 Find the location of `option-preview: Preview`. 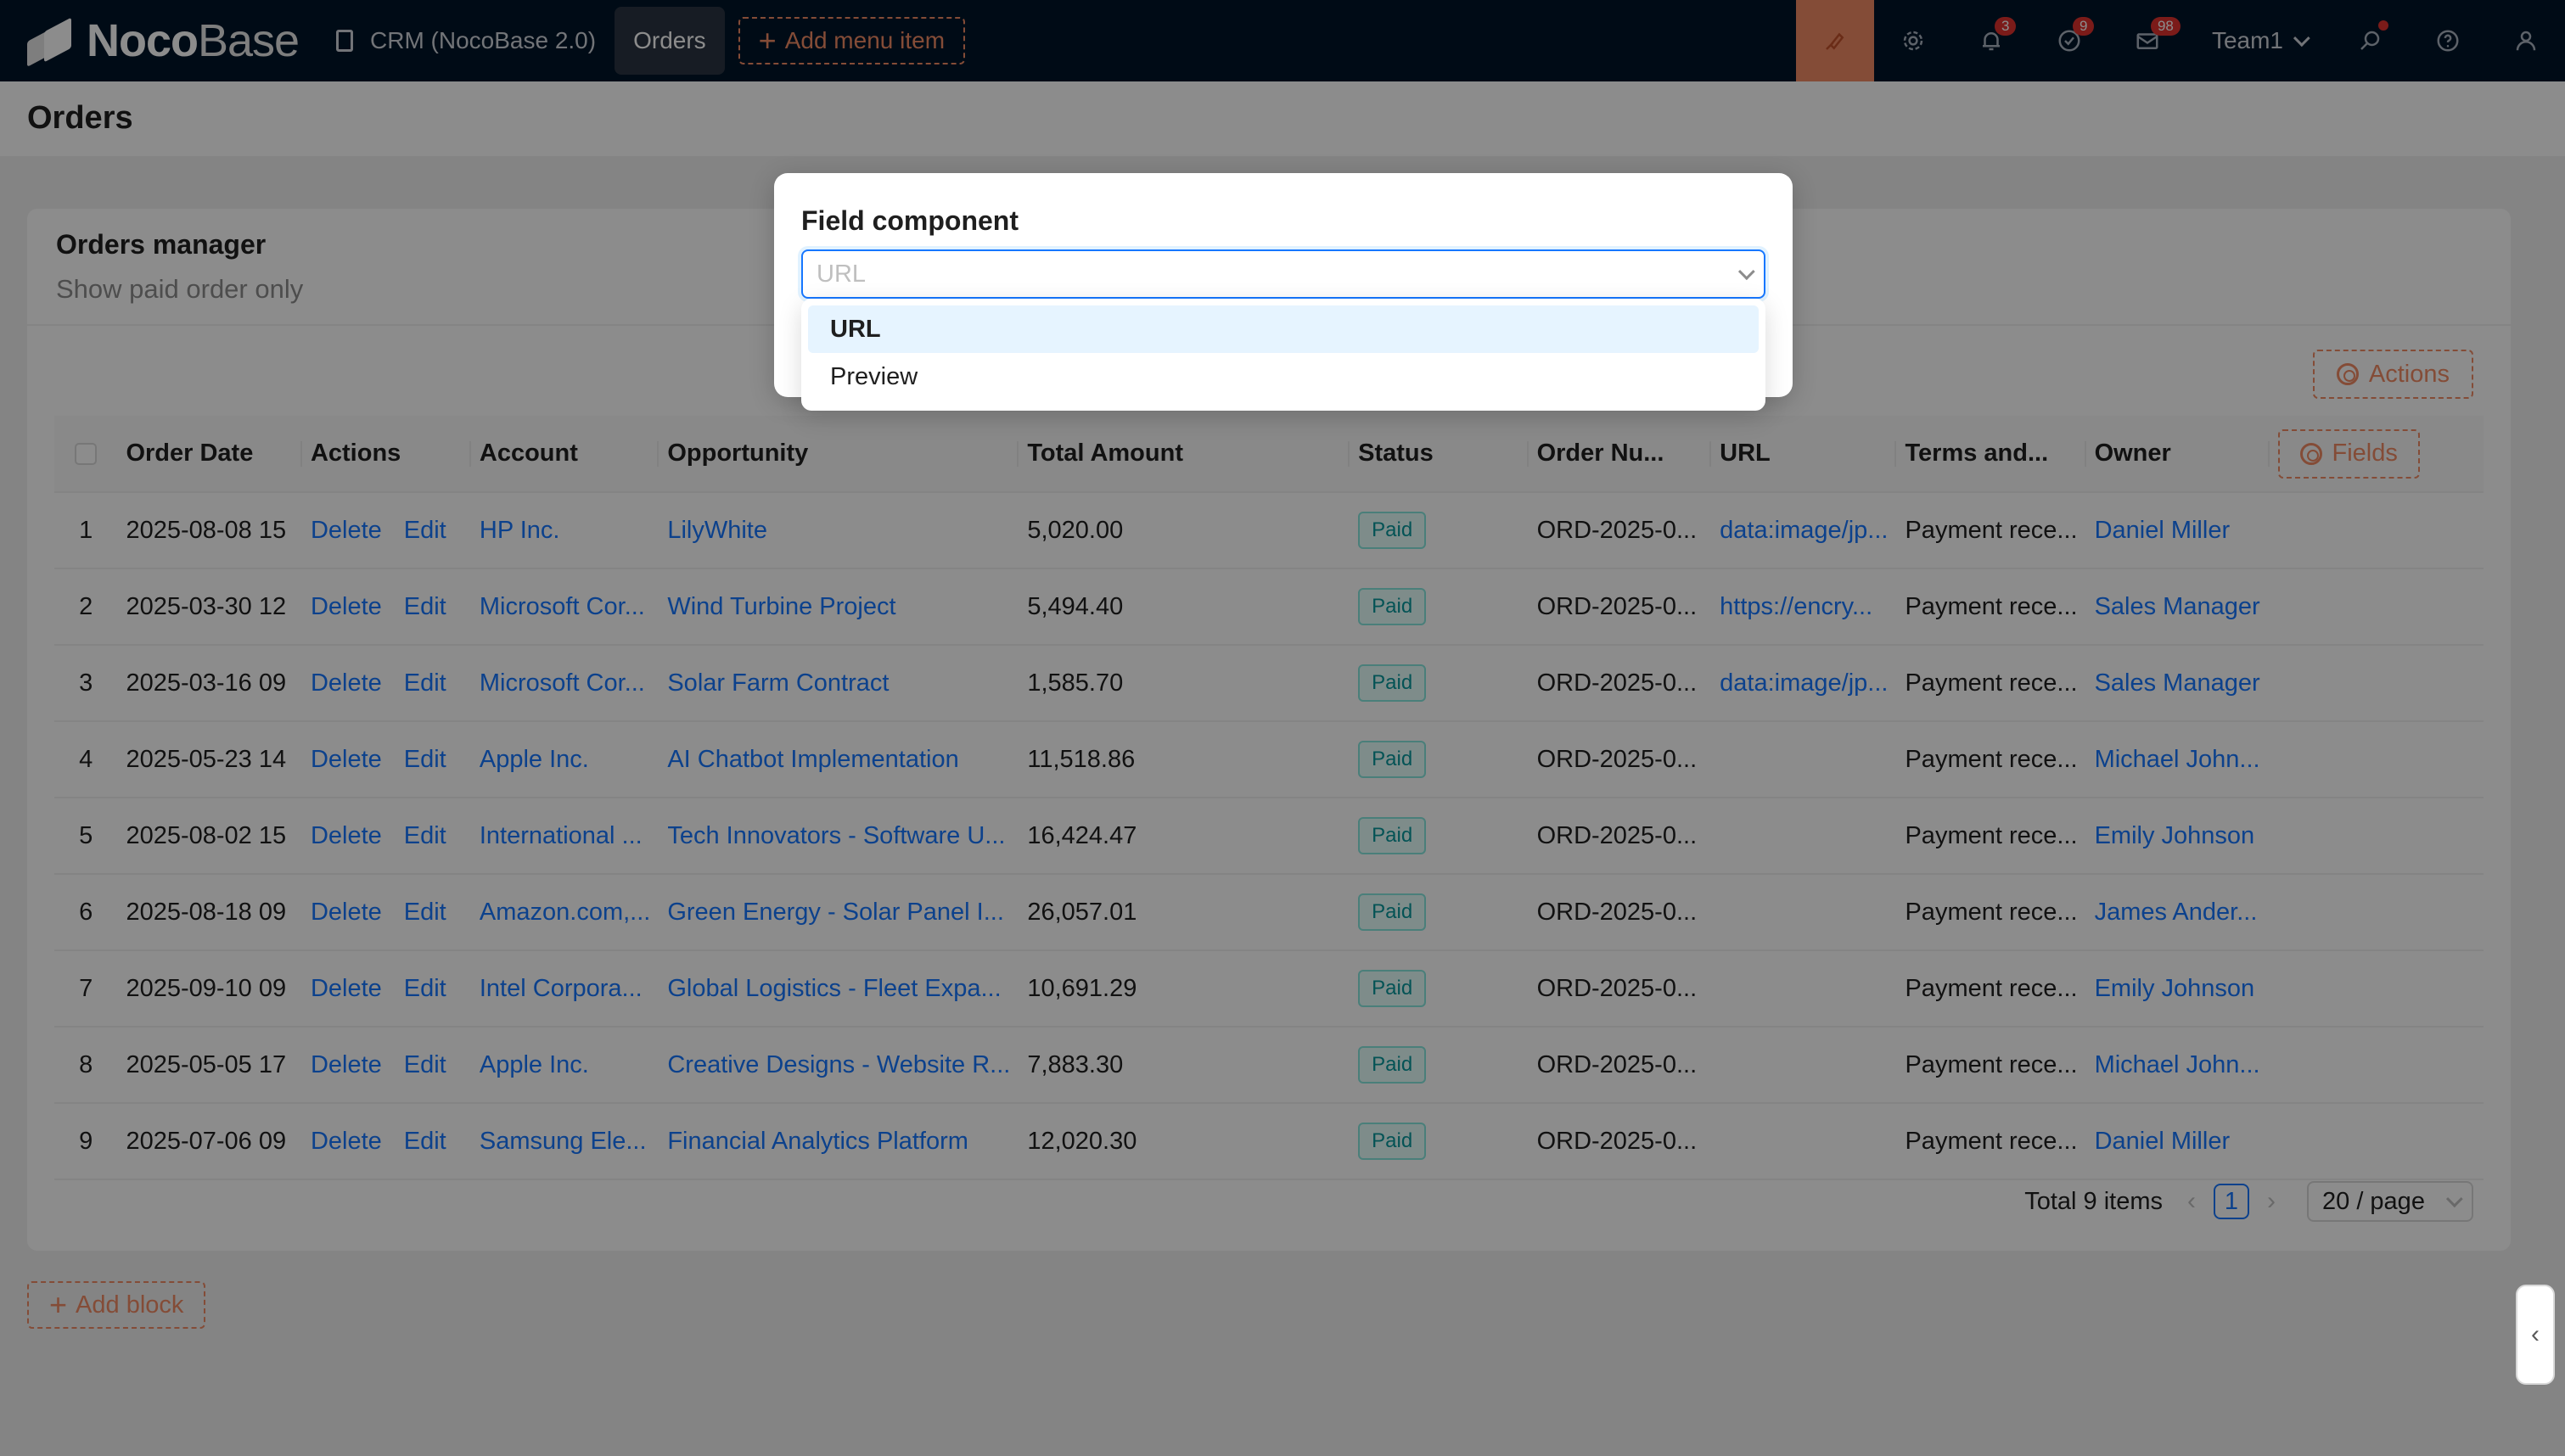

option-preview: Preview is located at coordinates (874, 376).